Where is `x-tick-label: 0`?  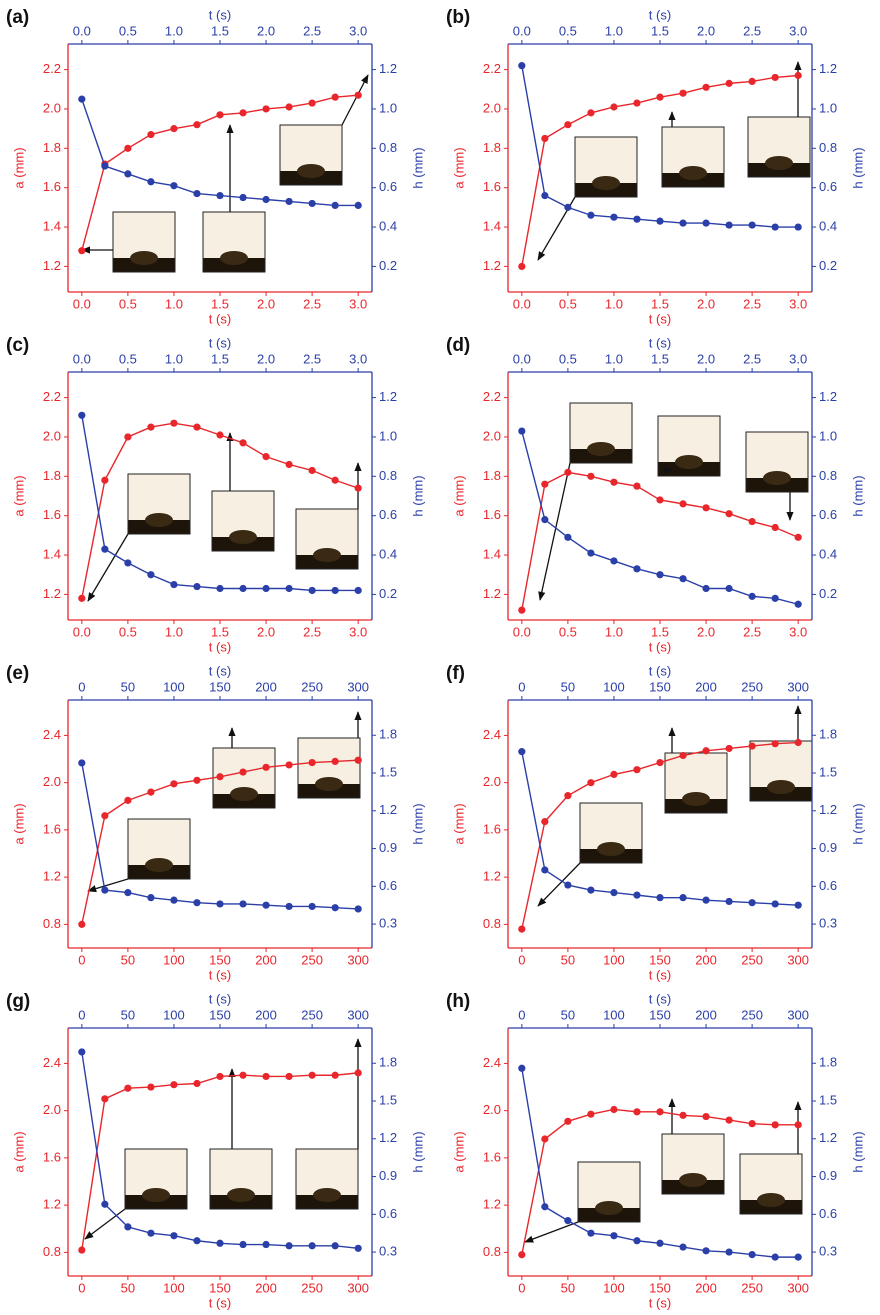
x-tick-label: 0 is located at coordinates (81, 1287).